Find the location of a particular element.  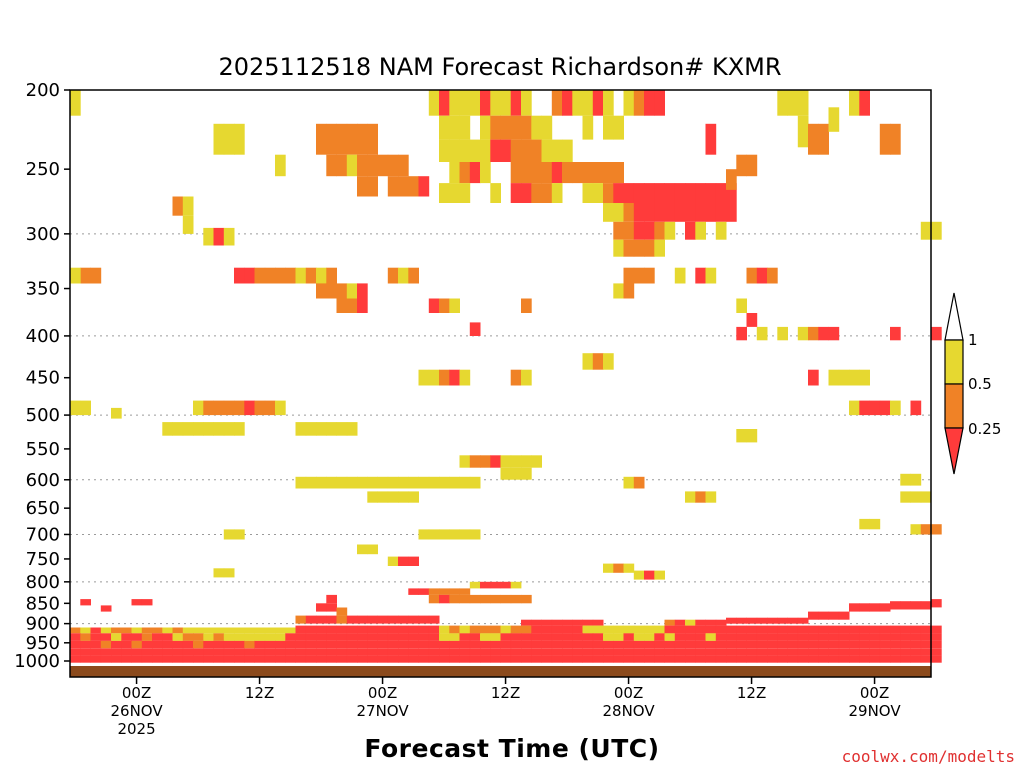

y-tick-label-900: 900 is located at coordinates (43, 624).